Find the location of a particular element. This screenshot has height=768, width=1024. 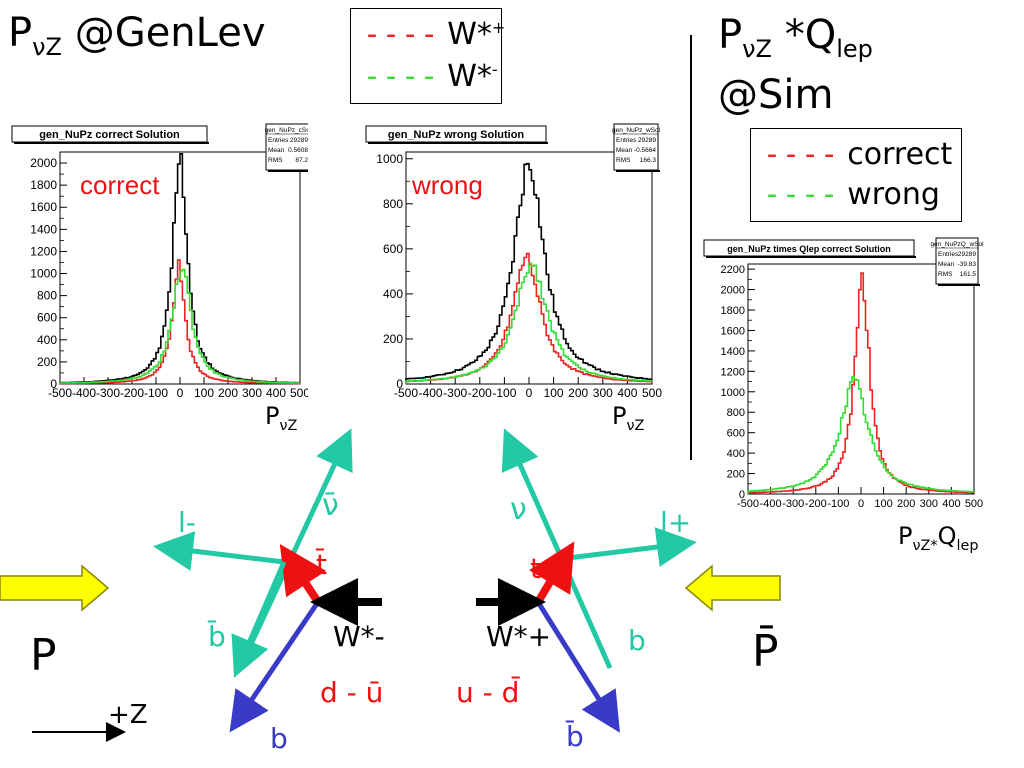

plot-frame is located at coordinates (861, 379).